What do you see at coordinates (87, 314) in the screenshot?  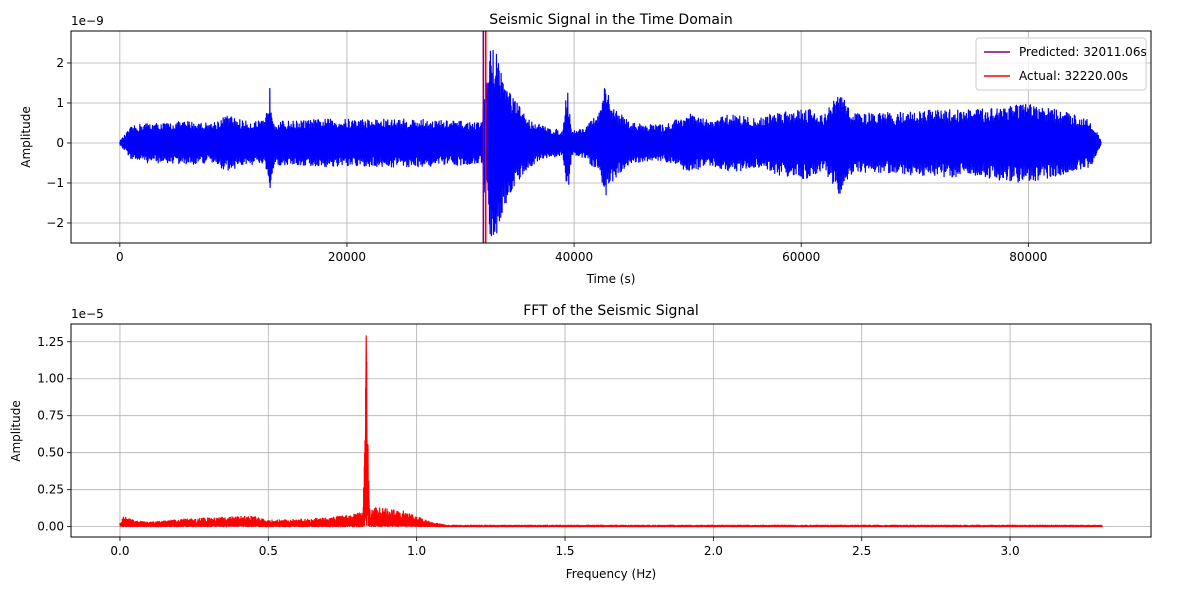 I see `fft-offset-text: 1e−5` at bounding box center [87, 314].